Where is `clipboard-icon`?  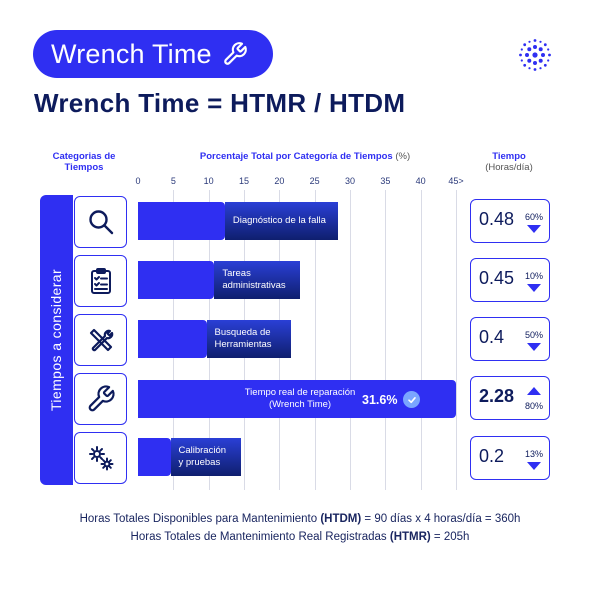
clipboard-icon is located at coordinates (100, 281).